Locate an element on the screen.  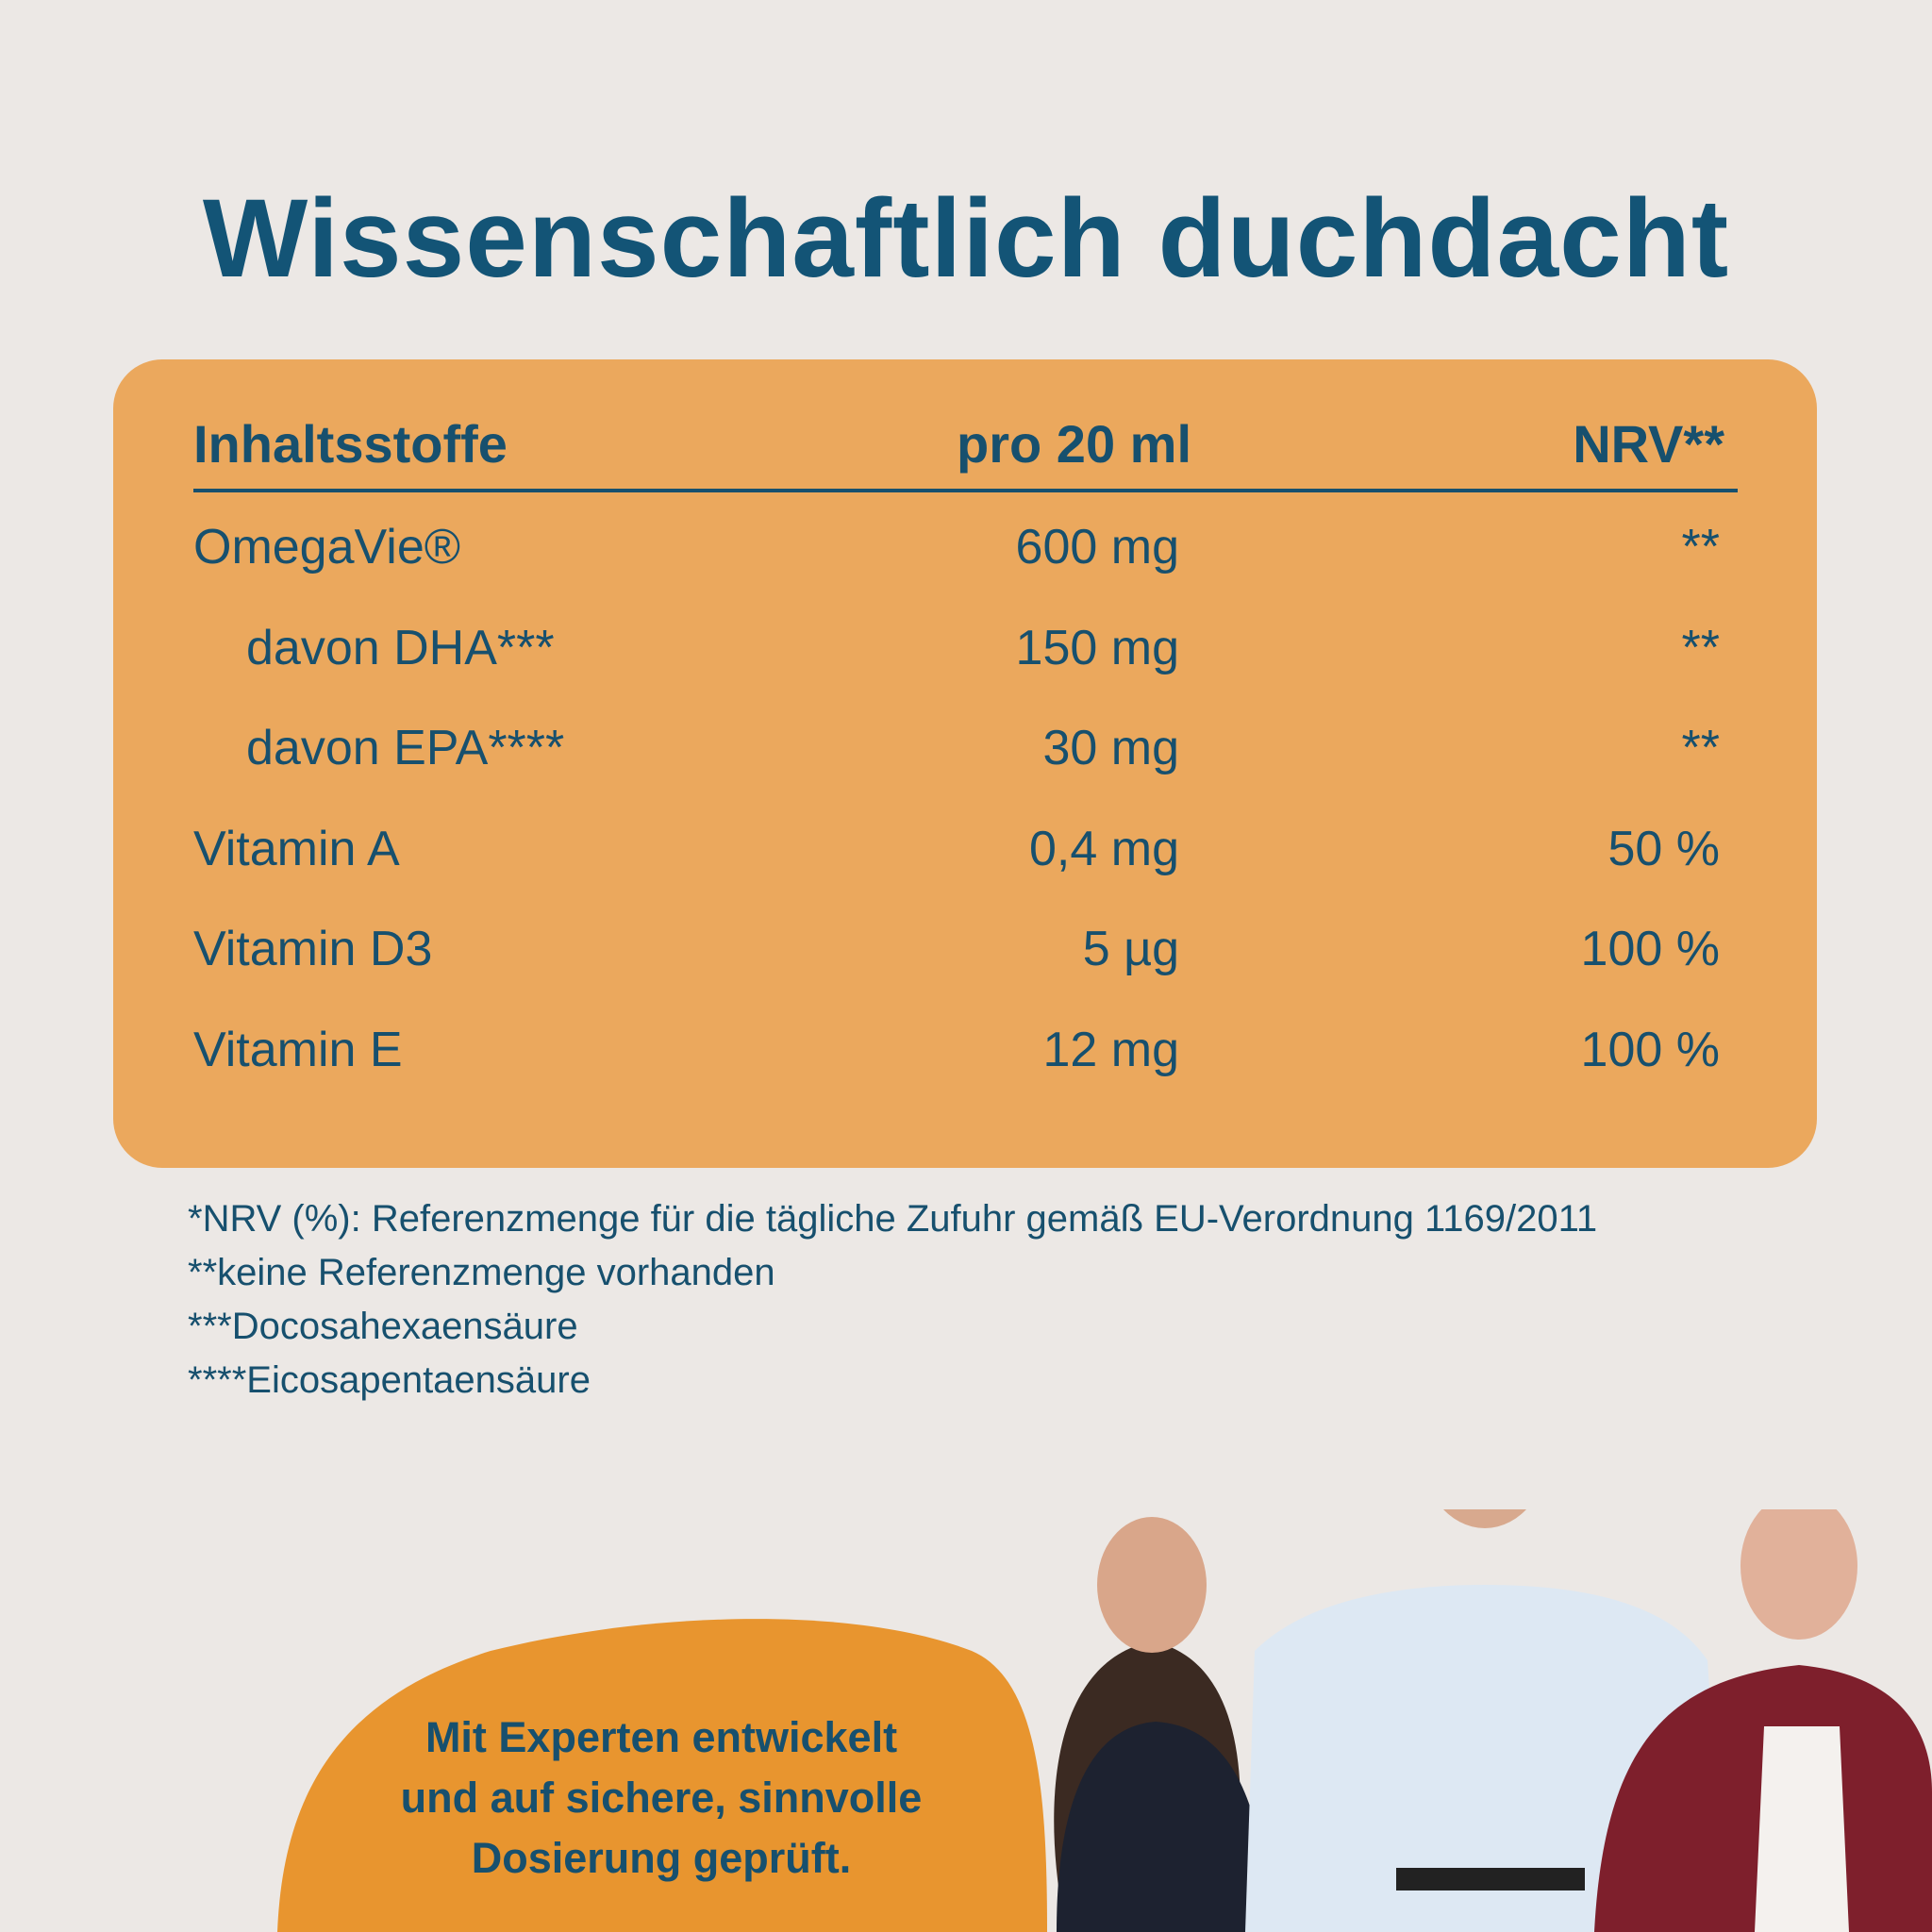
ingredient: Vitamin D3 is located at coordinates (313, 949).